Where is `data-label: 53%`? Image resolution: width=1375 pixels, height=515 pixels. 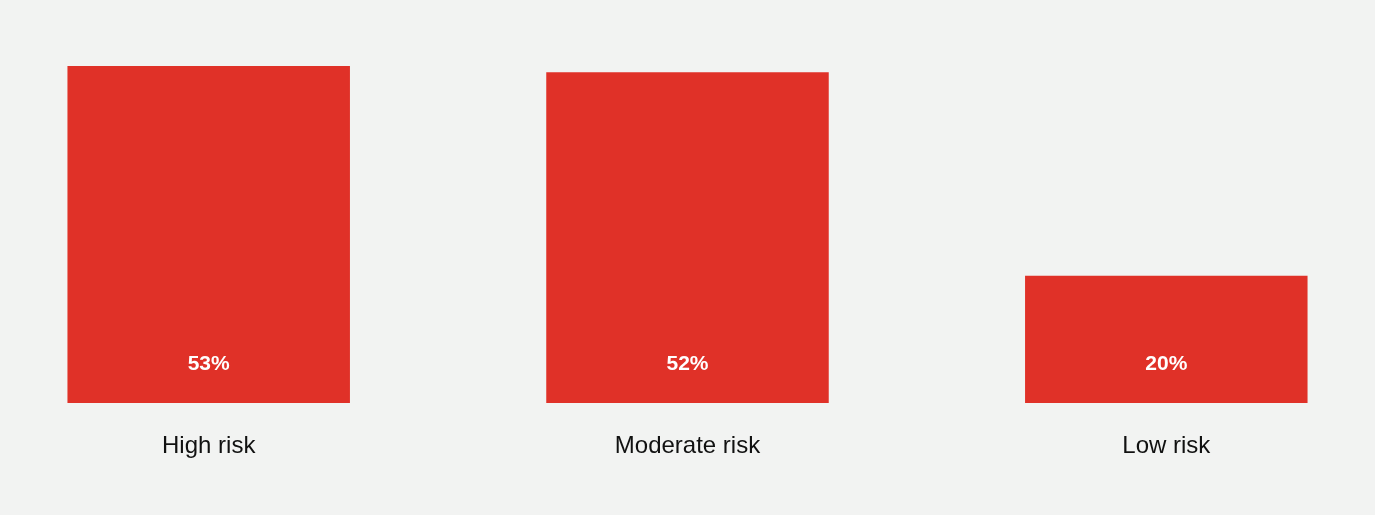
data-label: 53% is located at coordinates (209, 362).